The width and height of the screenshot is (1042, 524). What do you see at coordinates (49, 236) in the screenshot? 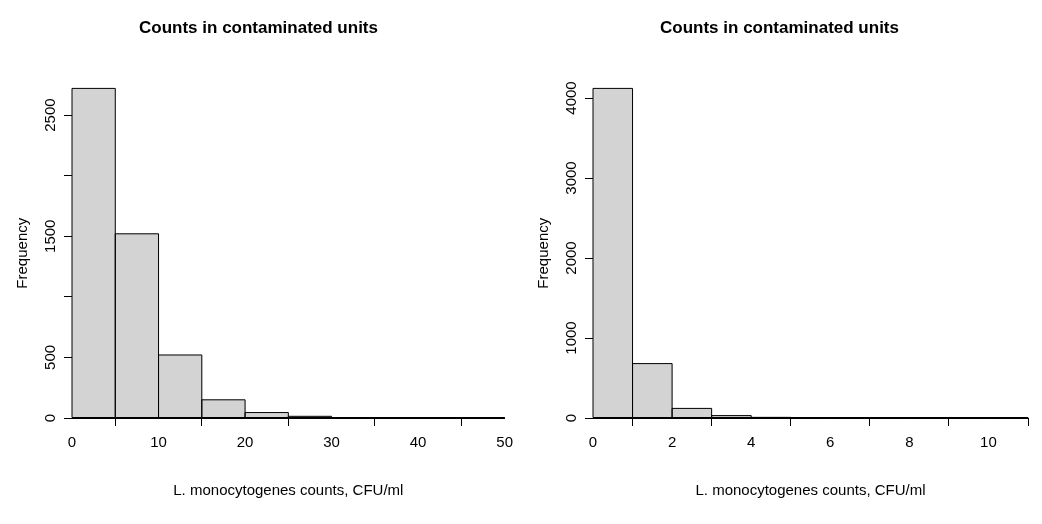
I see `y-tick-label: 1500` at bounding box center [49, 236].